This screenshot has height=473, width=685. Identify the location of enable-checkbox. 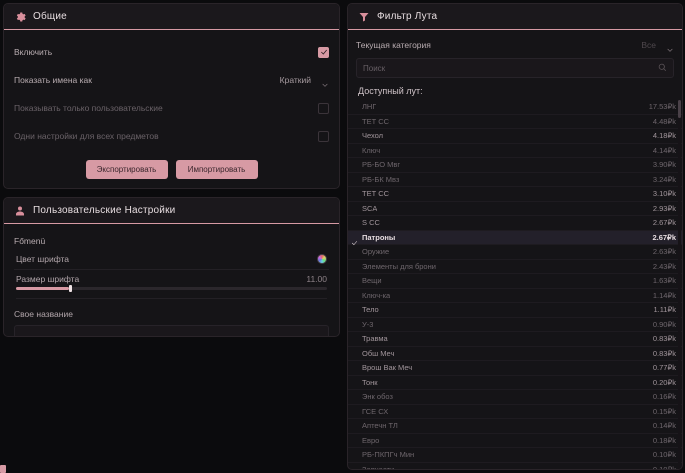
(323, 52).